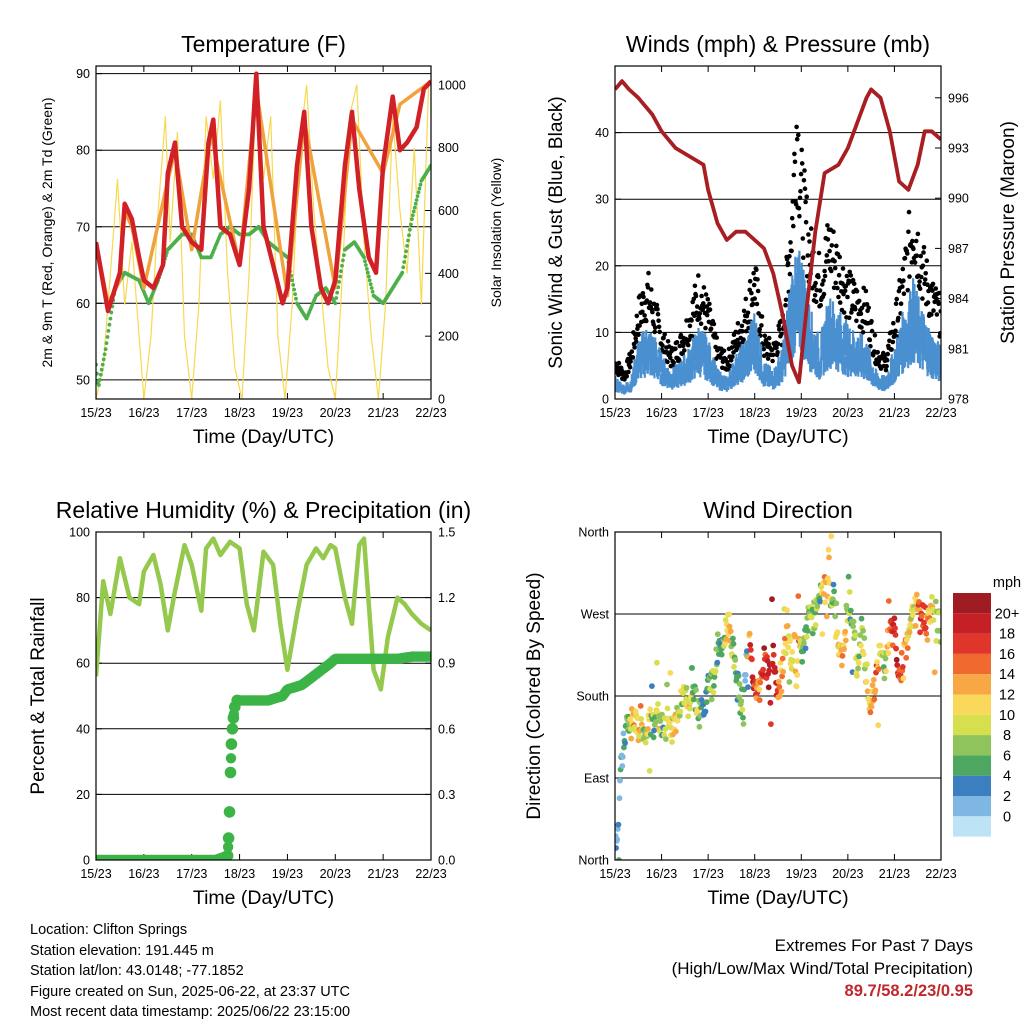  What do you see at coordinates (446, 861) in the screenshot?
I see `y2-tick-label: 0.0` at bounding box center [446, 861].